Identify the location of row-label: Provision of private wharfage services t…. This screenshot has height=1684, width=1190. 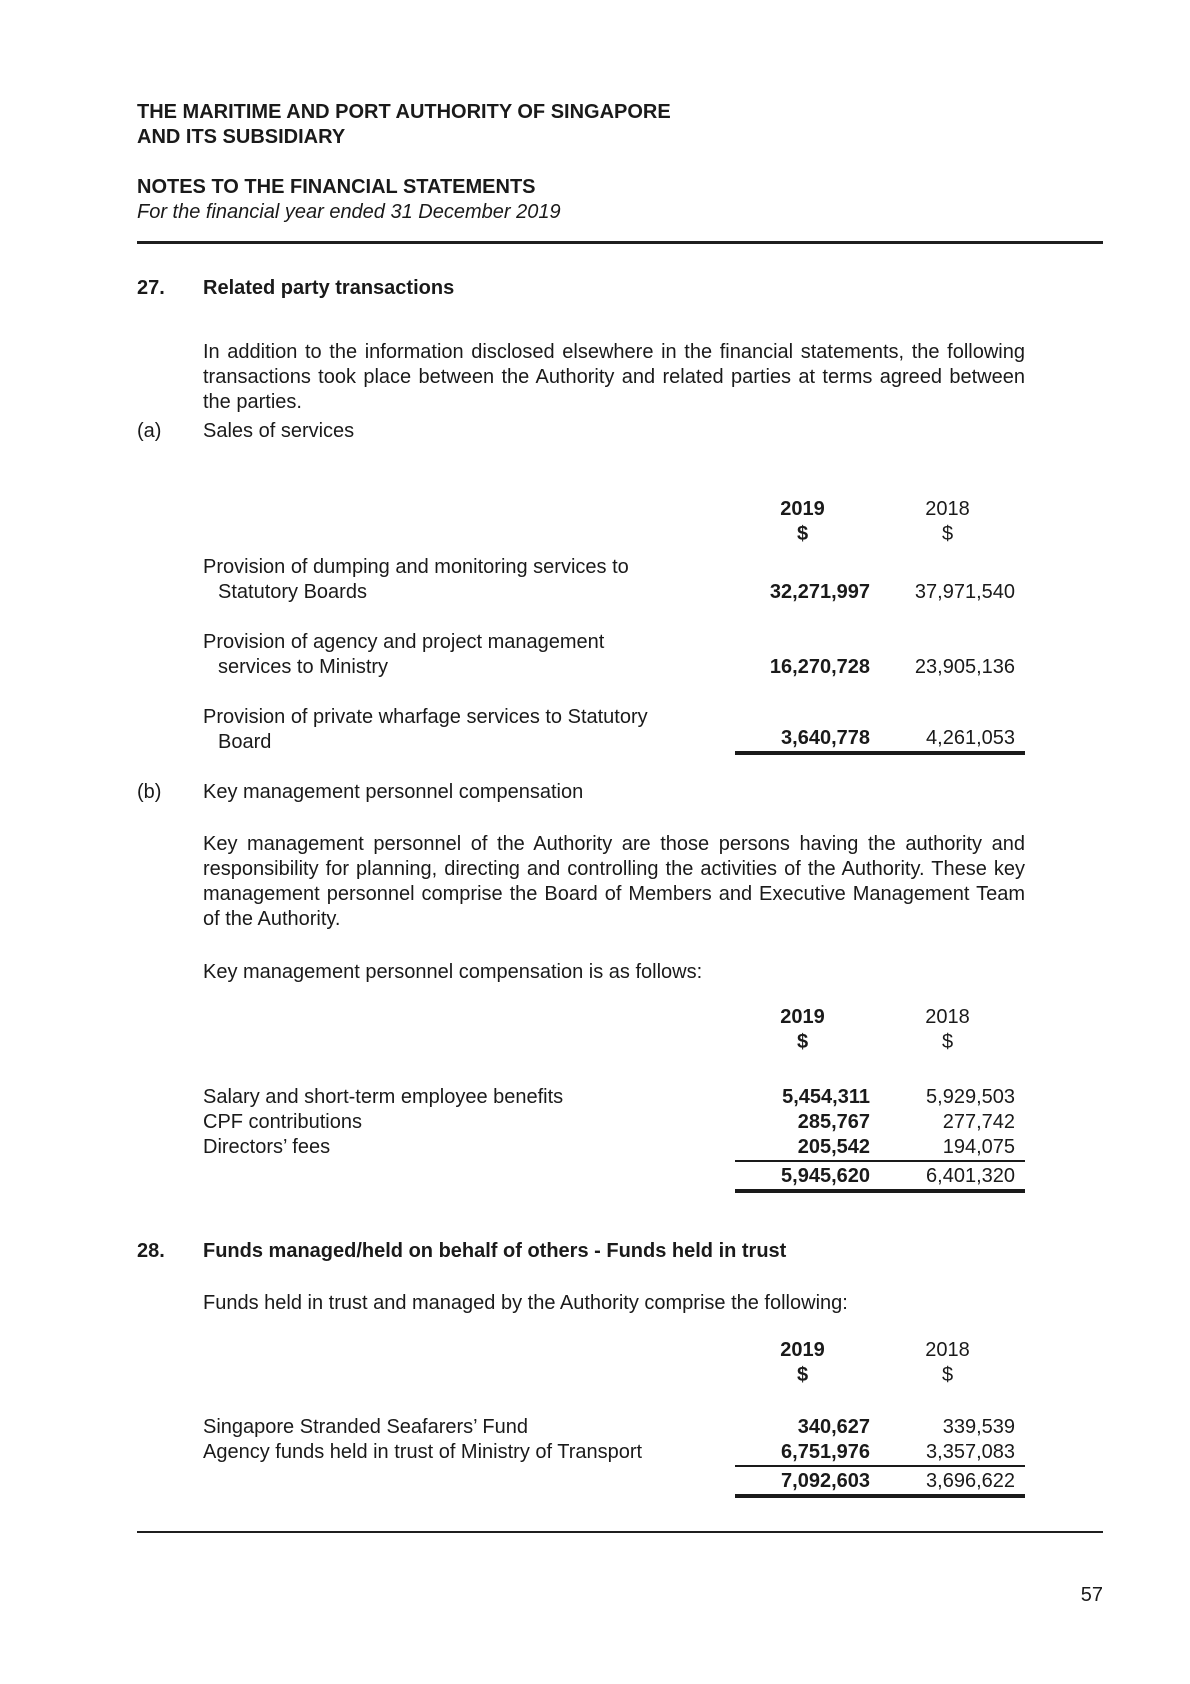
(425, 717).